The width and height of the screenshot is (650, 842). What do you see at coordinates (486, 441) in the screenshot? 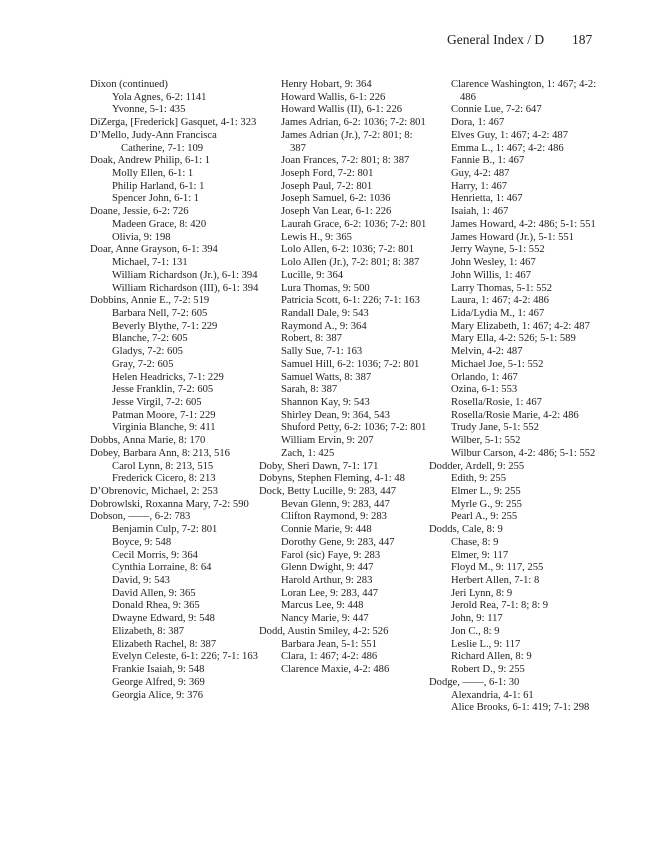
I see `index-subentry: Wilber, 5-1: 552` at bounding box center [486, 441].